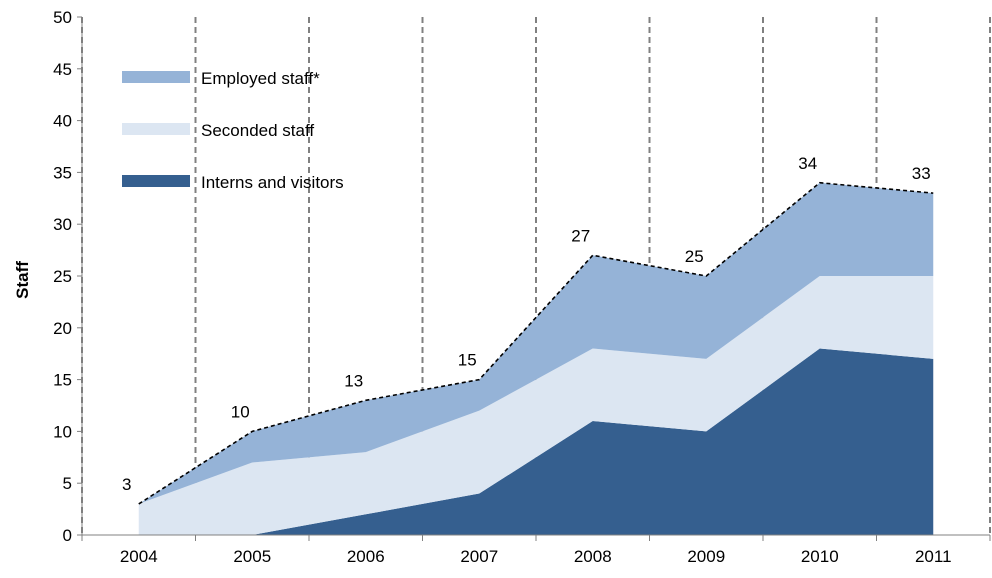  What do you see at coordinates (67, 483) in the screenshot?
I see `y-tick-label: 5` at bounding box center [67, 483].